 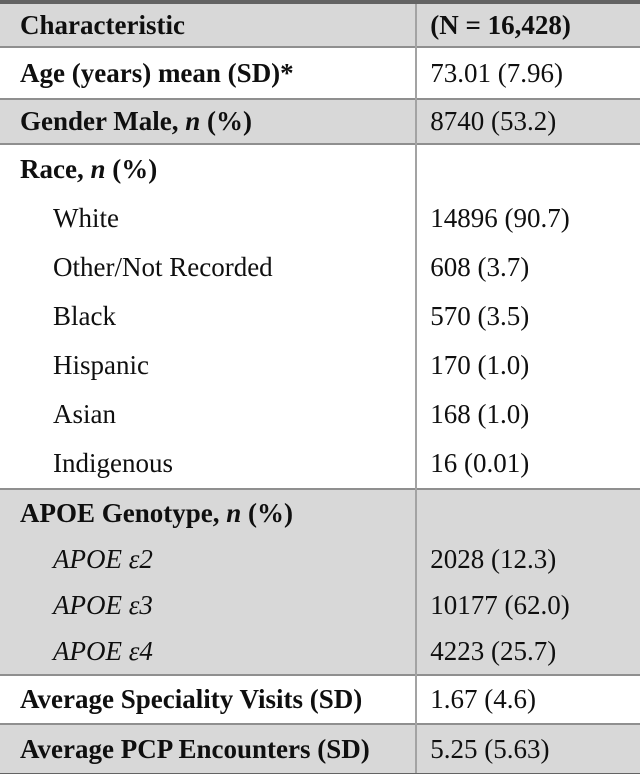 What do you see at coordinates (98, 169) in the screenshot?
I see `race-label-n: n` at bounding box center [98, 169].